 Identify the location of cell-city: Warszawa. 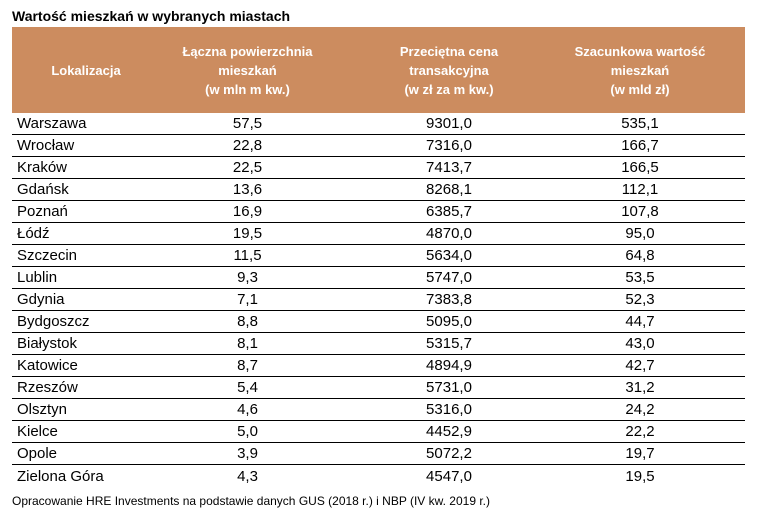
(52, 123).